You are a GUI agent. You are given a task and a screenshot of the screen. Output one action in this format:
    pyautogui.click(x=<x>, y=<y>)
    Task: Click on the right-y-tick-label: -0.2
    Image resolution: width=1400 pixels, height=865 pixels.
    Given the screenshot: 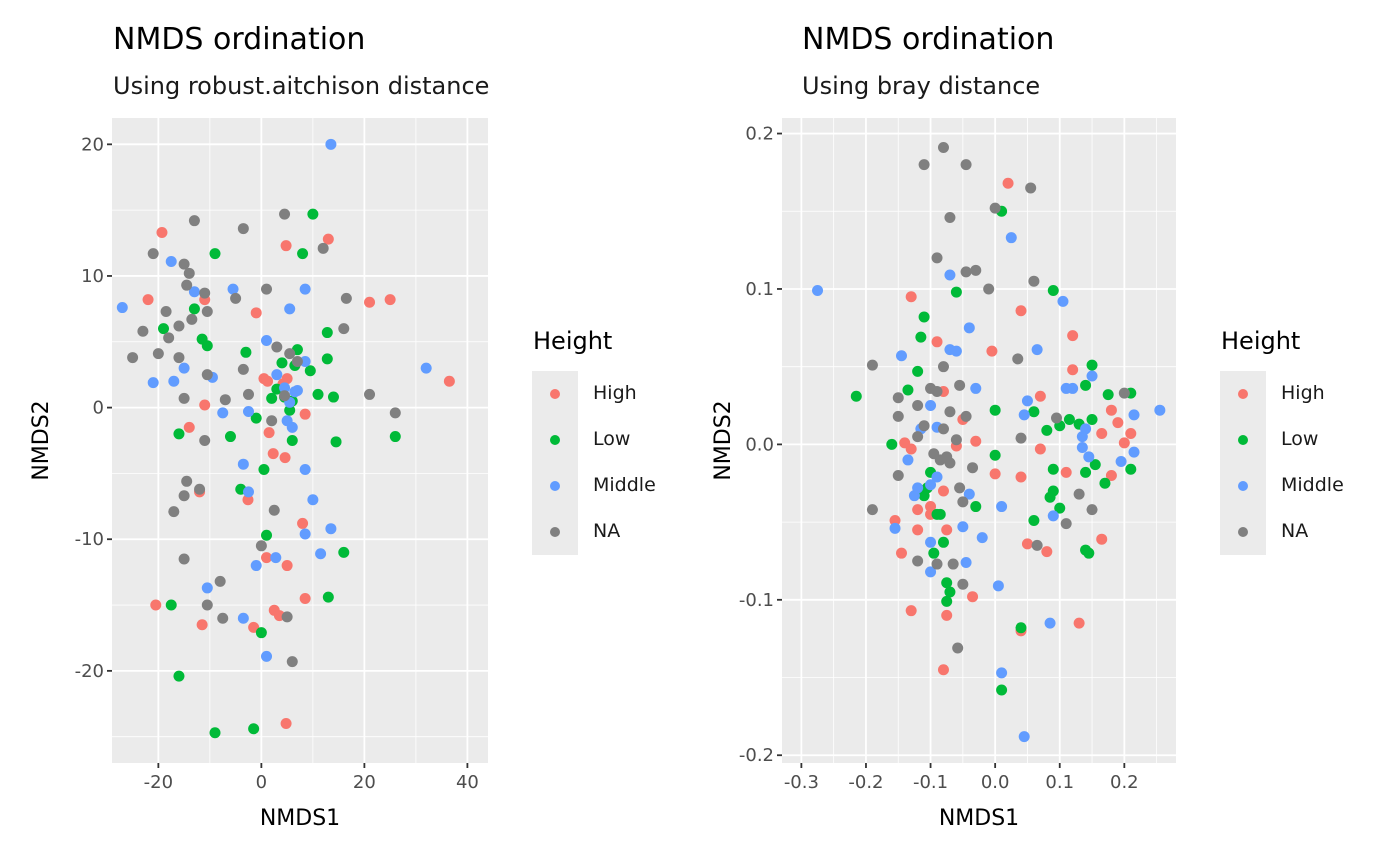 What is the action you would take?
    pyautogui.click(x=756, y=755)
    